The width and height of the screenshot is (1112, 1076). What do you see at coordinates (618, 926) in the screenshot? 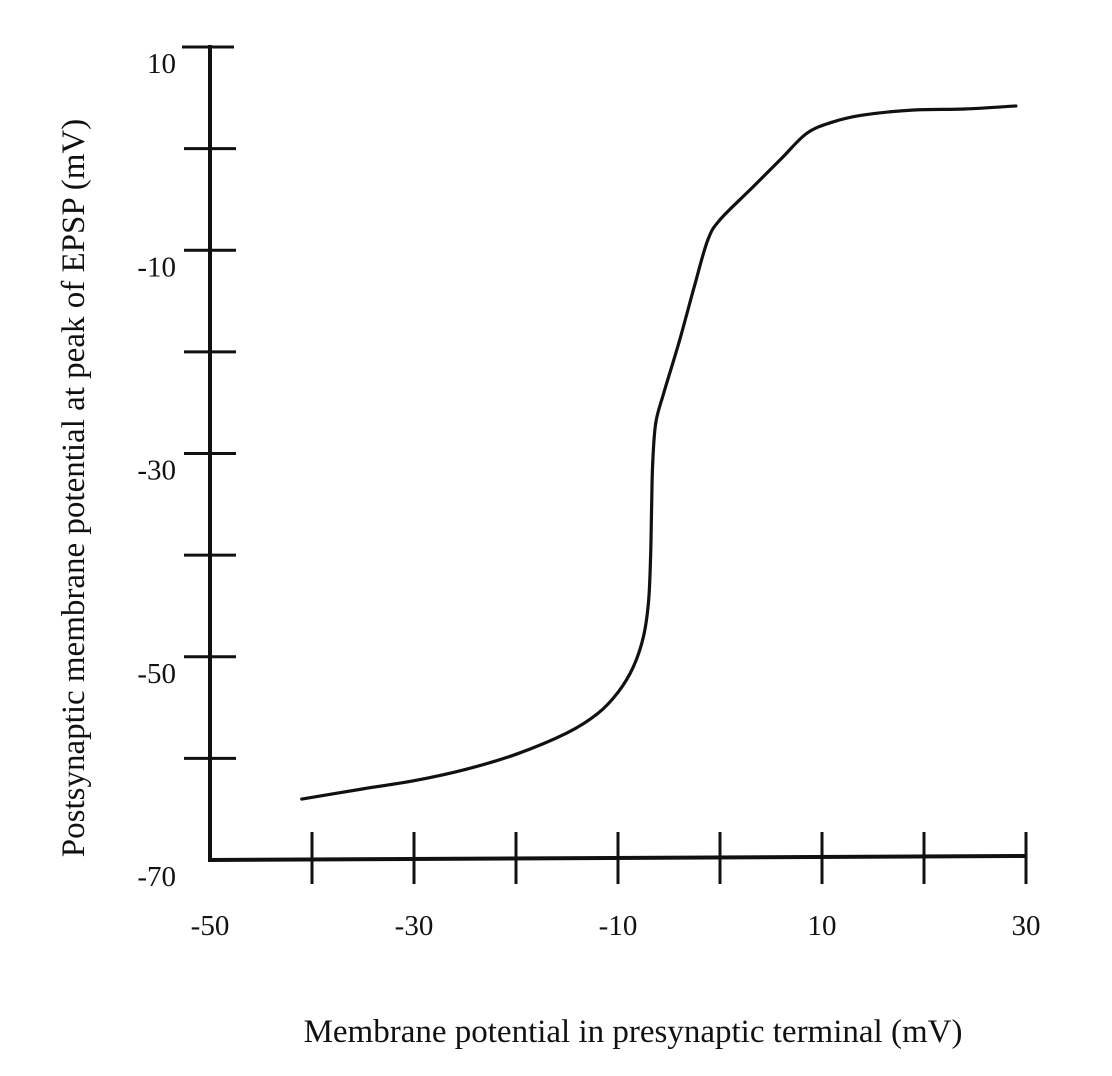
I see `x-tick-label: -10` at bounding box center [618, 926].